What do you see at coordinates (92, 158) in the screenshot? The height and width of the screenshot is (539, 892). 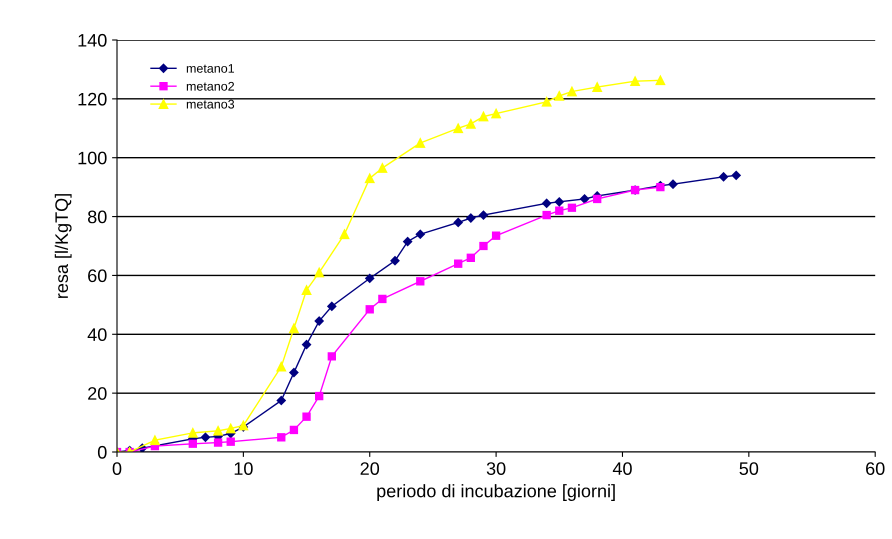 I see `y-tick-label: 100` at bounding box center [92, 158].